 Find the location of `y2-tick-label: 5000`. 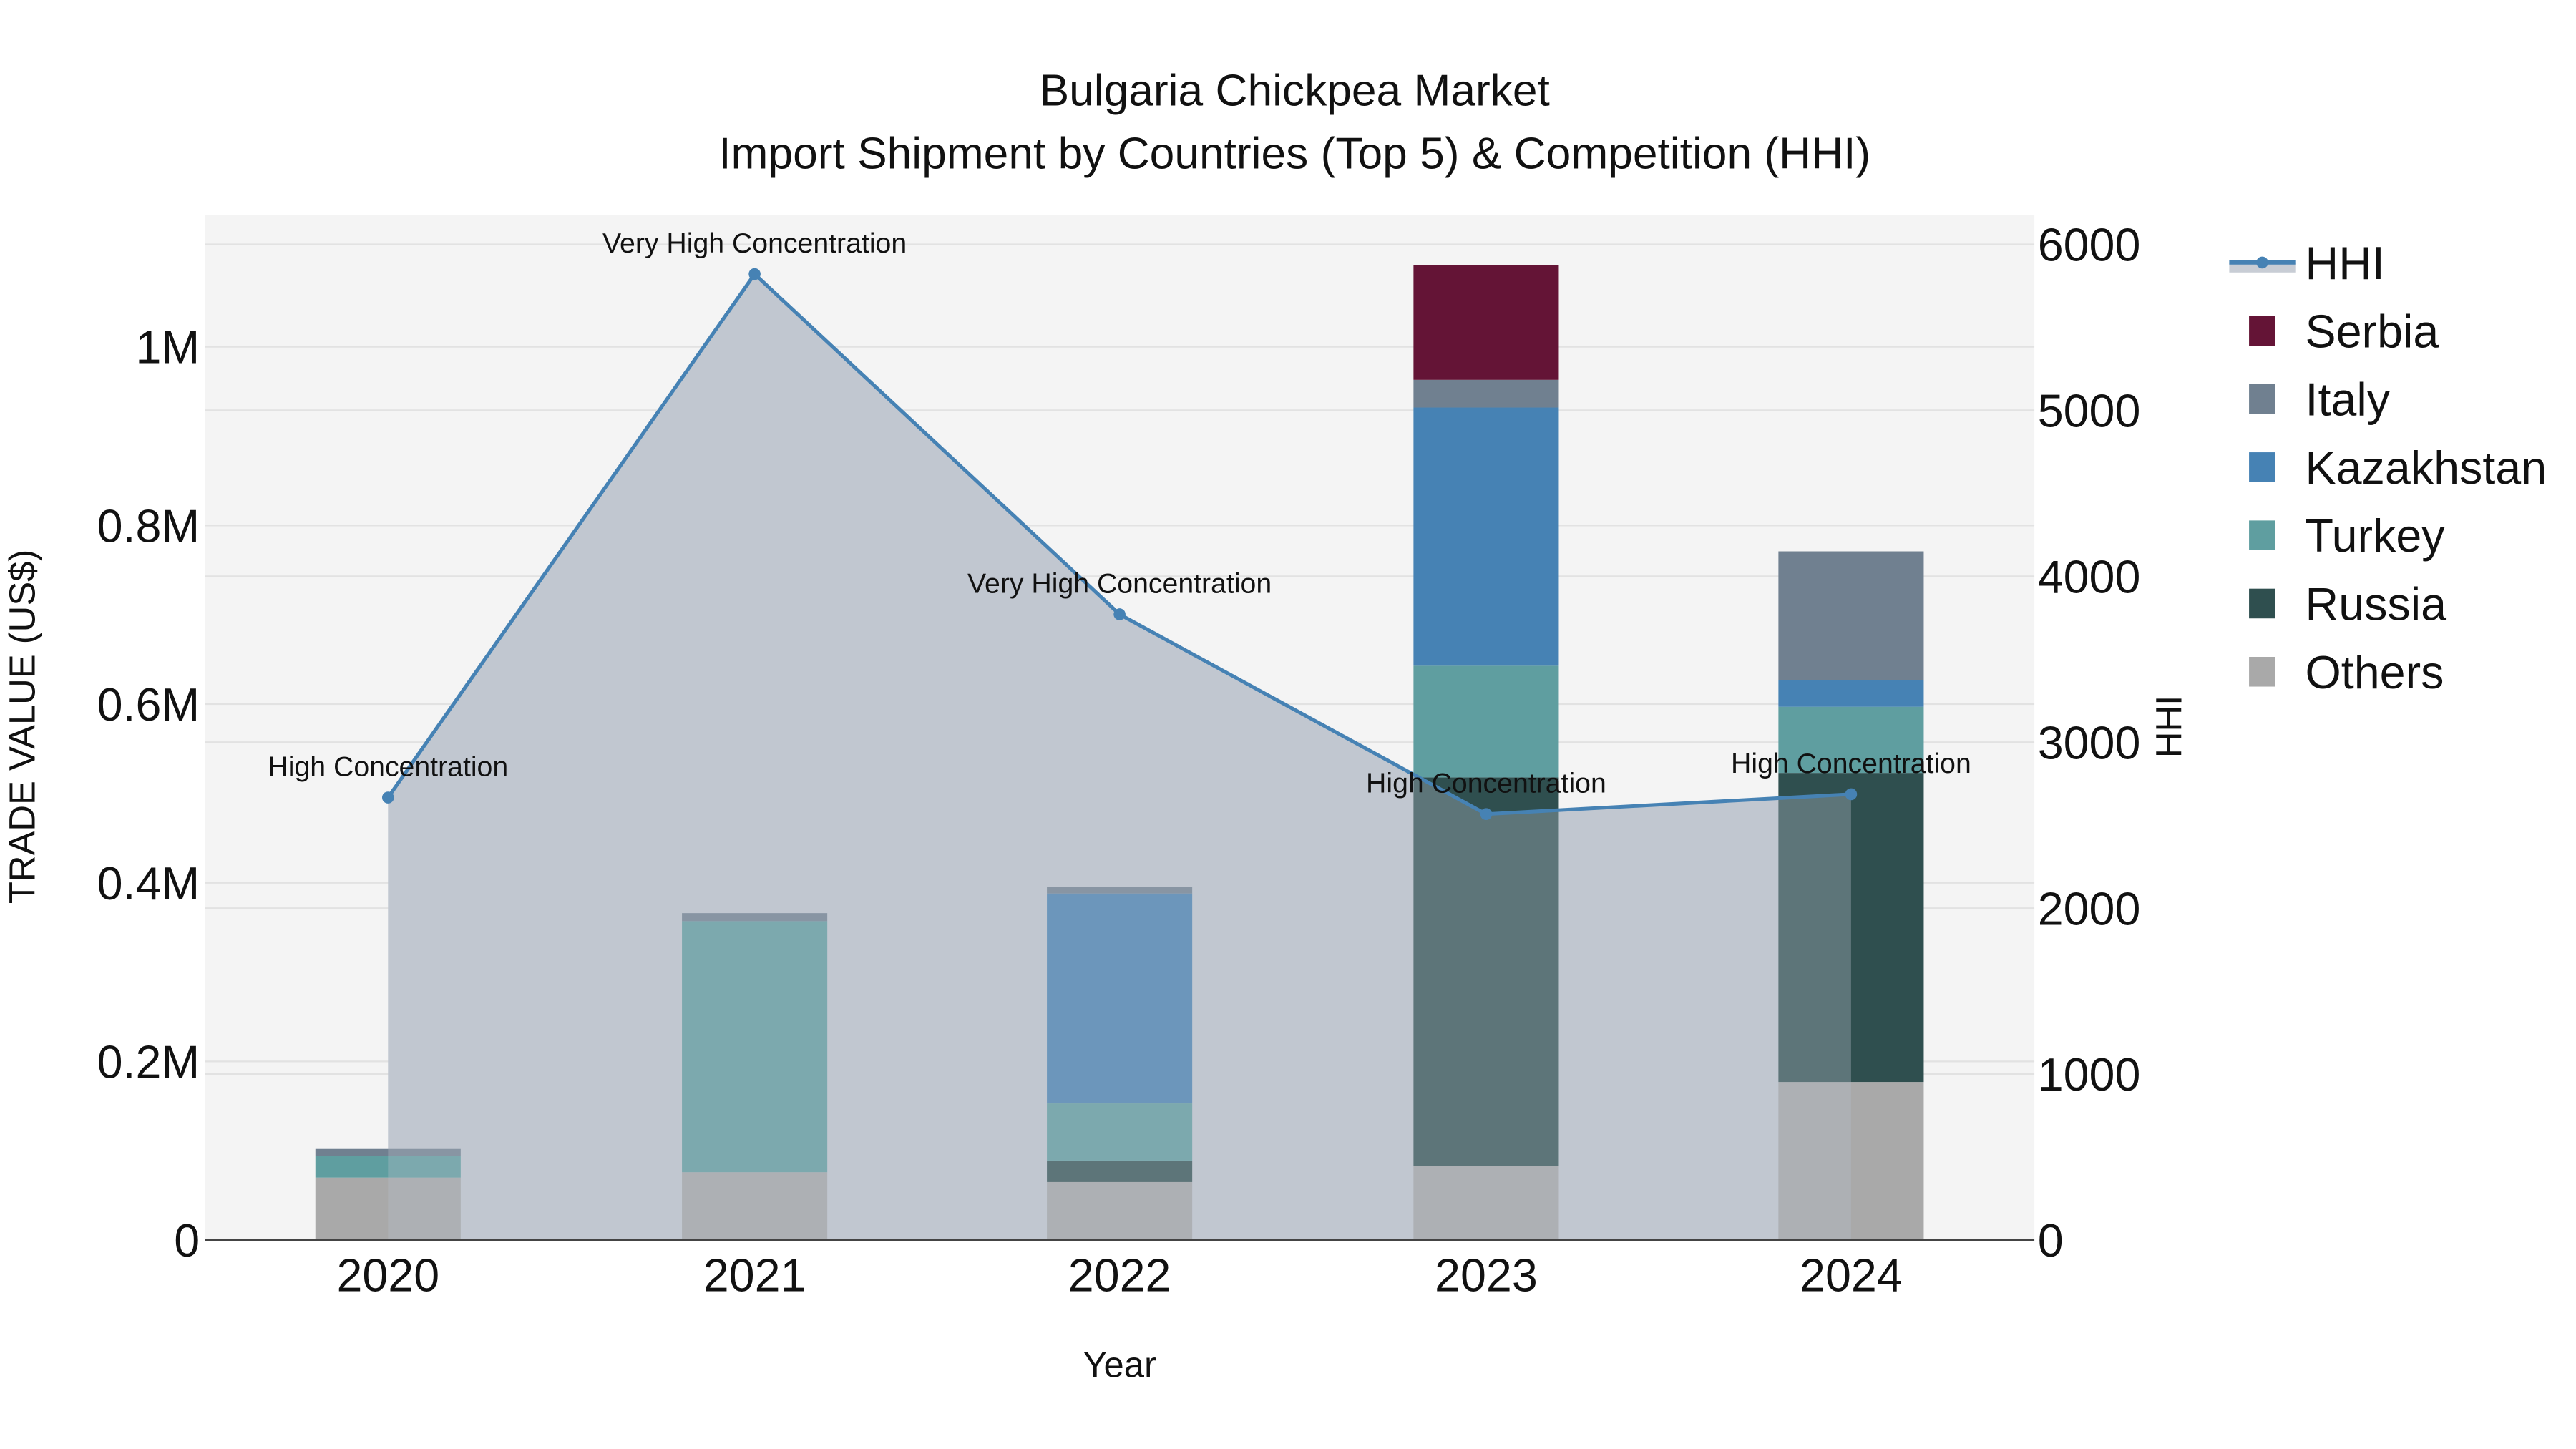

y2-tick-label: 5000 is located at coordinates (2089, 411).